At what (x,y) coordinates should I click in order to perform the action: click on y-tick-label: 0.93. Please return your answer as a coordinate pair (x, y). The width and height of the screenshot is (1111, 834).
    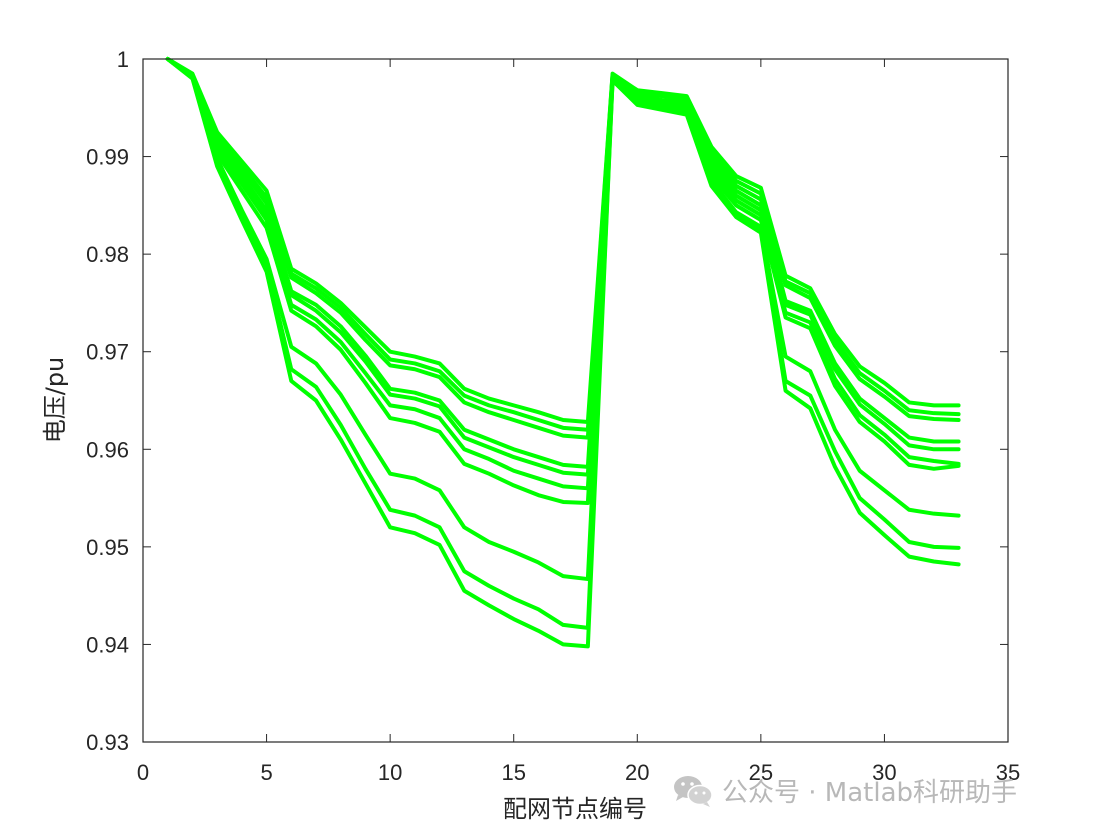
    Looking at the image, I should click on (107, 742).